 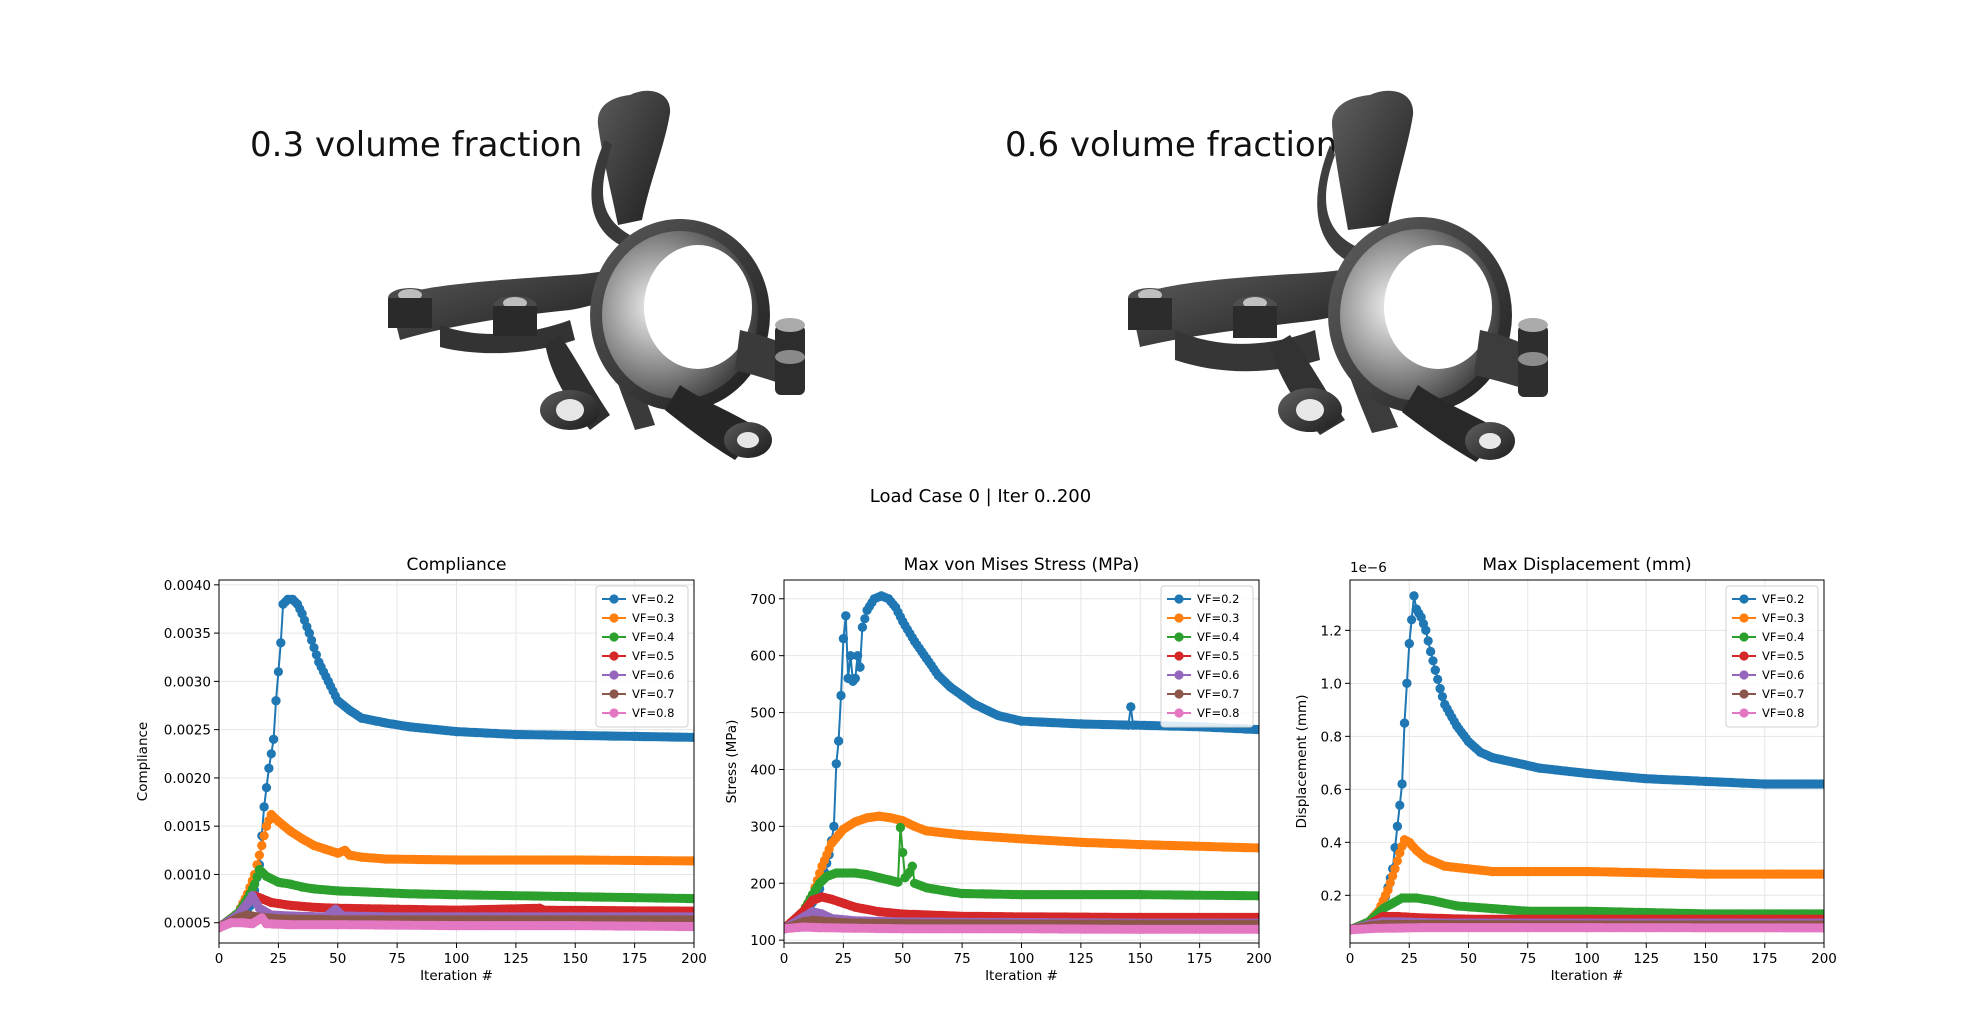 I want to click on legend-label: VF=0.4, so click(x=1783, y=637).